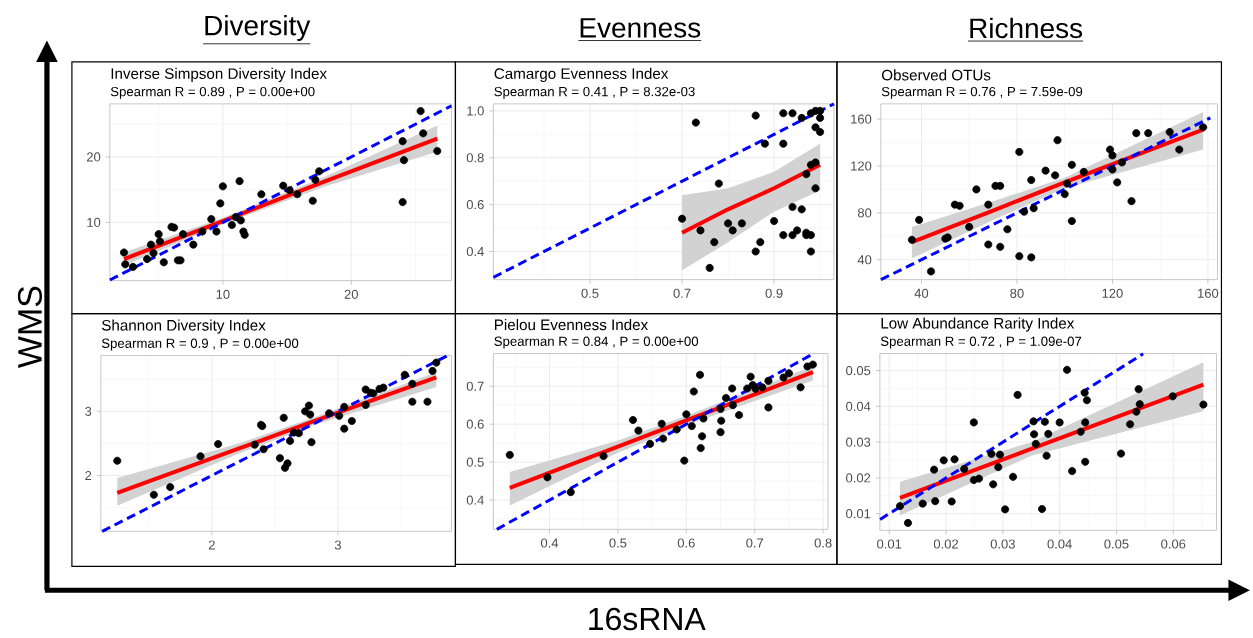 This screenshot has width=1253, height=638. I want to click on x-tick-label: 0.9, so click(774, 293).